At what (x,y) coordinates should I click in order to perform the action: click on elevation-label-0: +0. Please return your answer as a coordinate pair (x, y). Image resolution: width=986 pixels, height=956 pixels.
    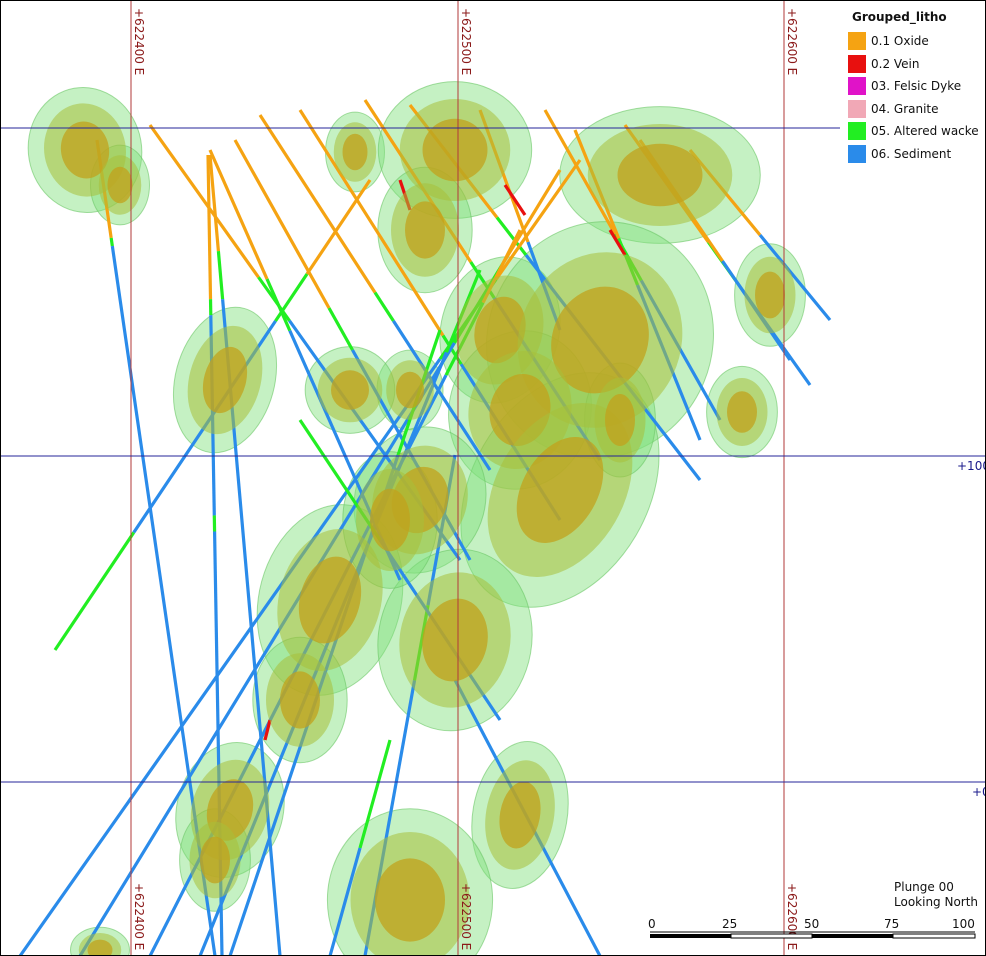
    Looking at the image, I should click on (979, 792).